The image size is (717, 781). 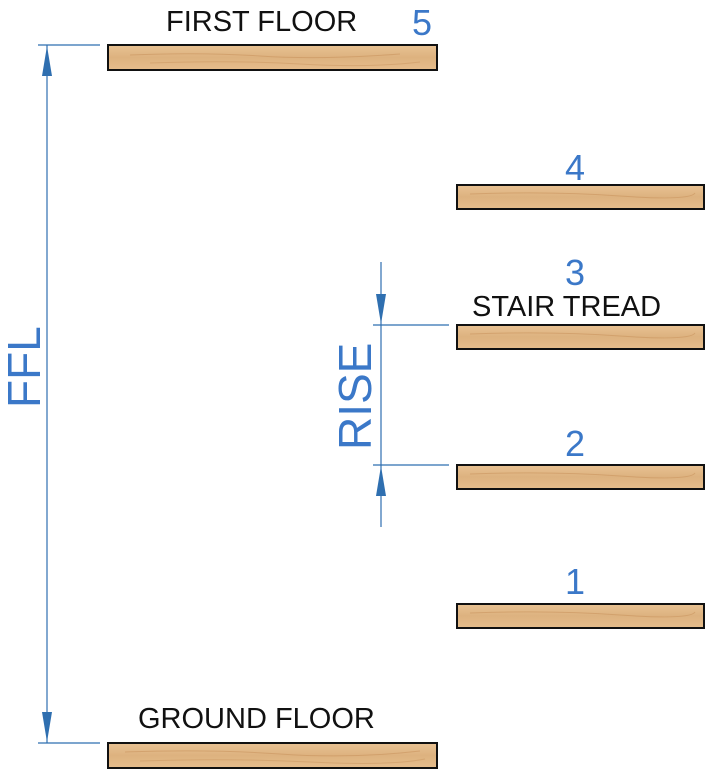 I want to click on step-number-5: 5, so click(x=422, y=22).